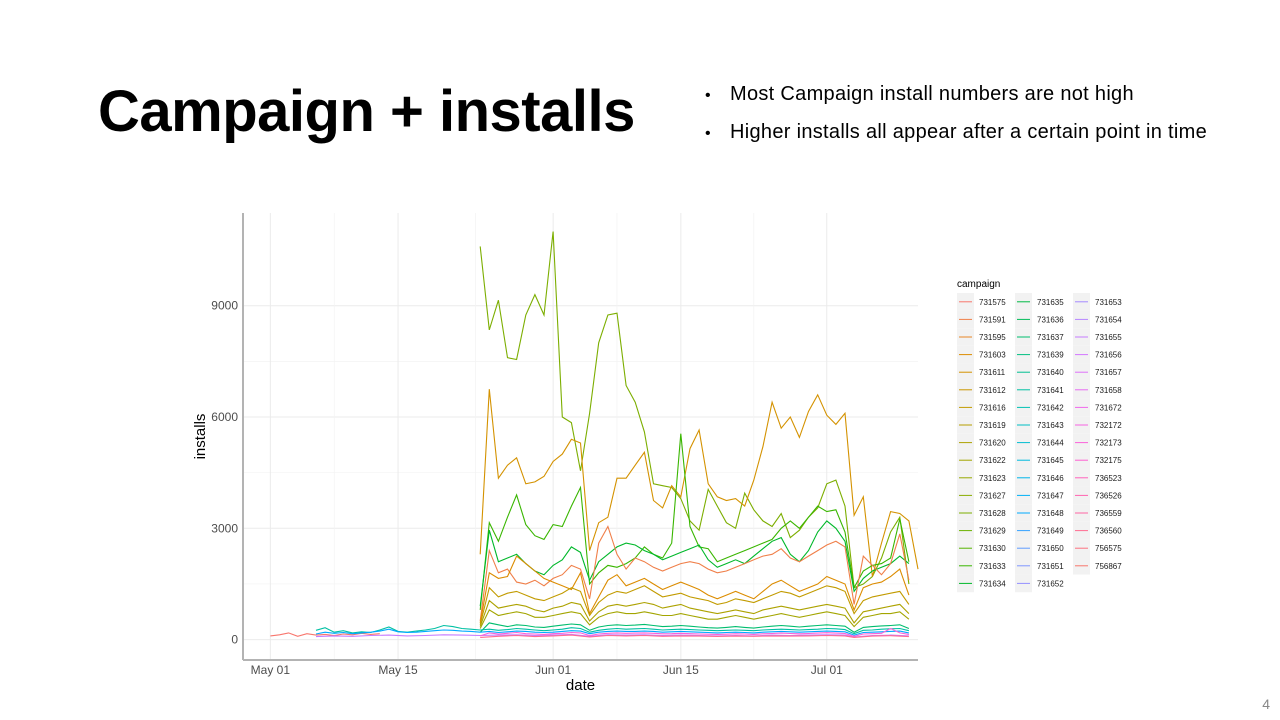  I want to click on legend-label: 731622, so click(992, 460).